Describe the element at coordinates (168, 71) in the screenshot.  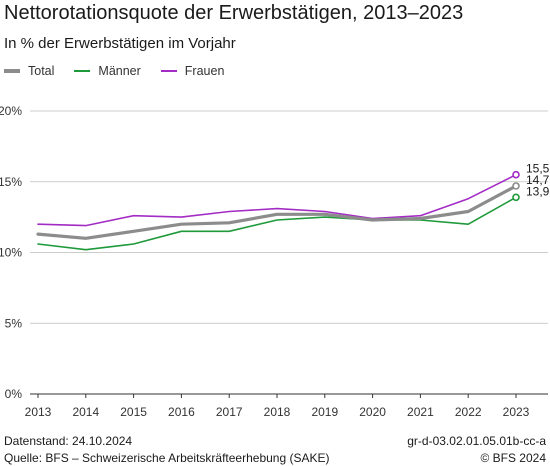
I see `legend-swatch-frauen` at that location.